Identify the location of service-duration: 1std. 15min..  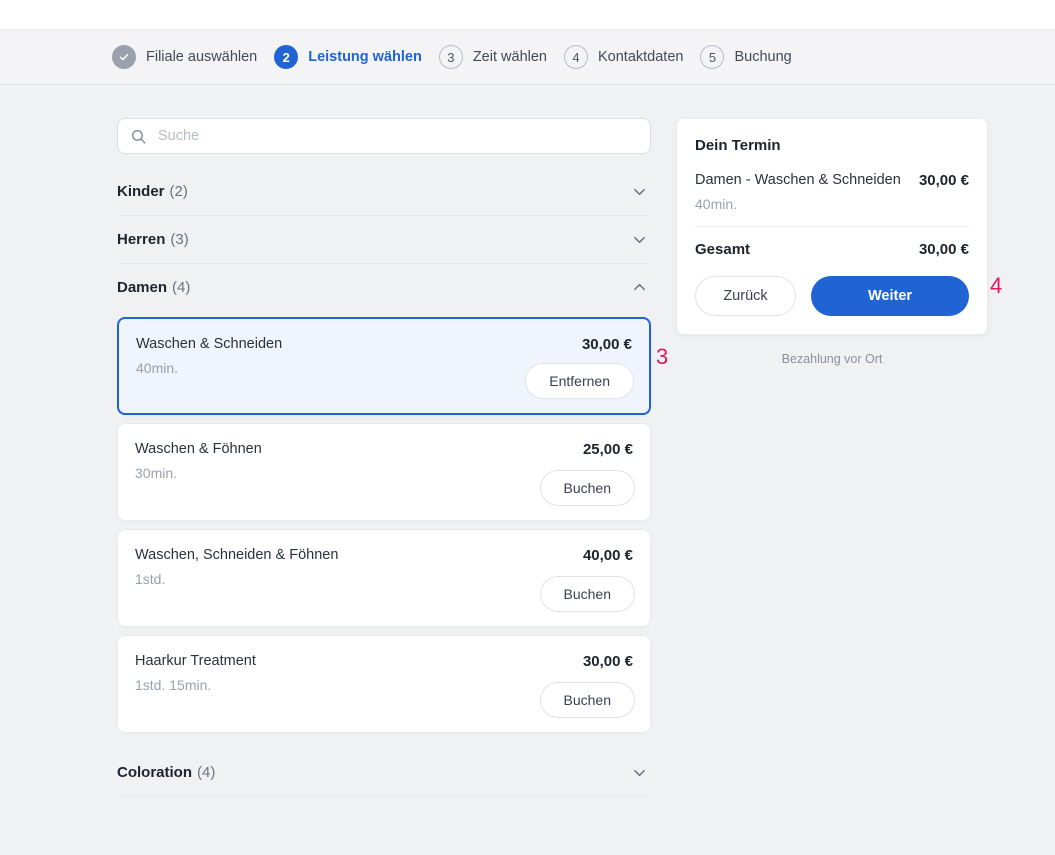
(173, 685).